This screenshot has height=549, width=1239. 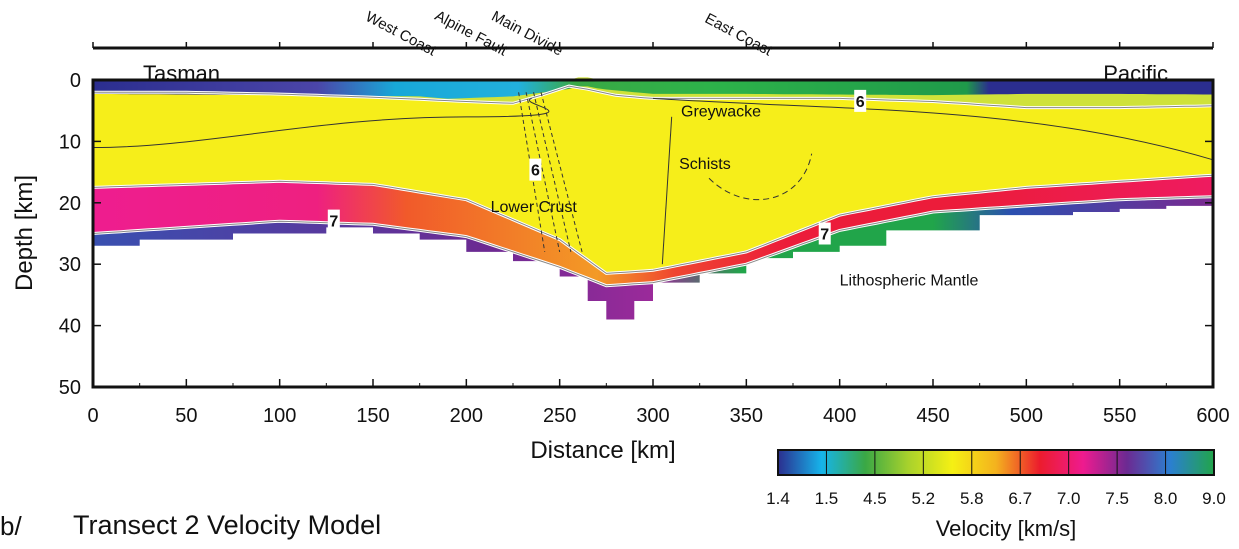 What do you see at coordinates (653, 89) in the screenshot?
I see `surface-layer` at bounding box center [653, 89].